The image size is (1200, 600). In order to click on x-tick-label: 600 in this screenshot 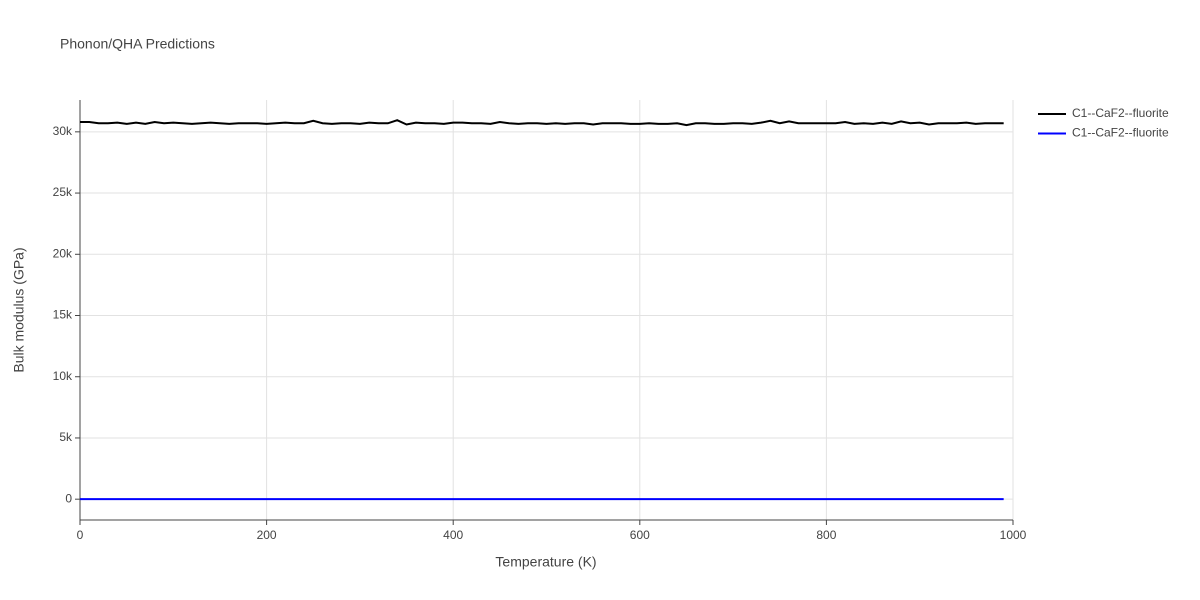, I will do `click(640, 535)`.